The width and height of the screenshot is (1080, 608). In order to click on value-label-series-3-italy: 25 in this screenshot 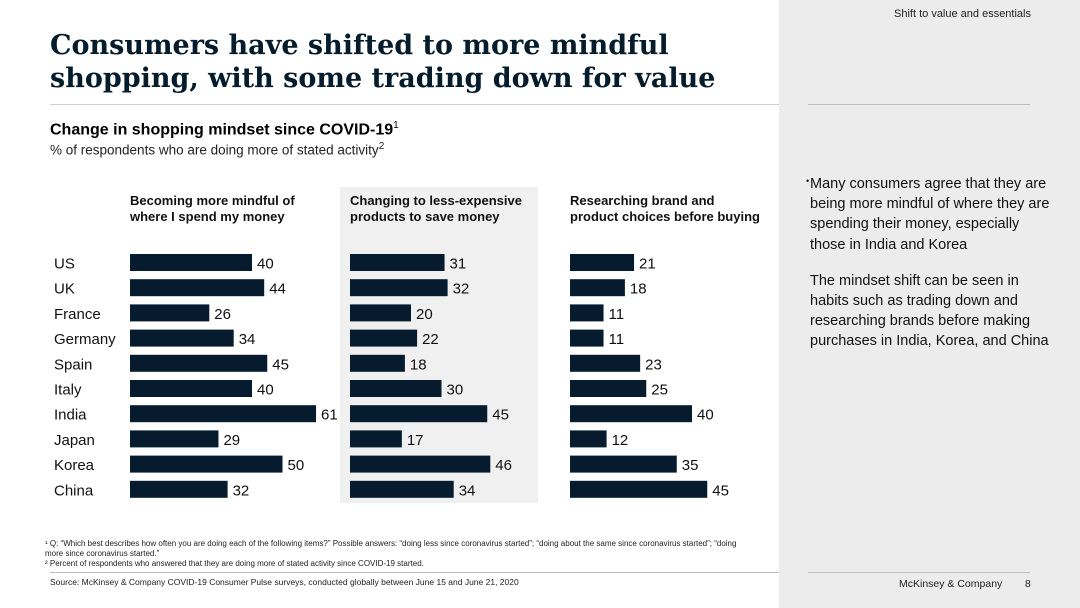, I will do `click(659, 390)`.